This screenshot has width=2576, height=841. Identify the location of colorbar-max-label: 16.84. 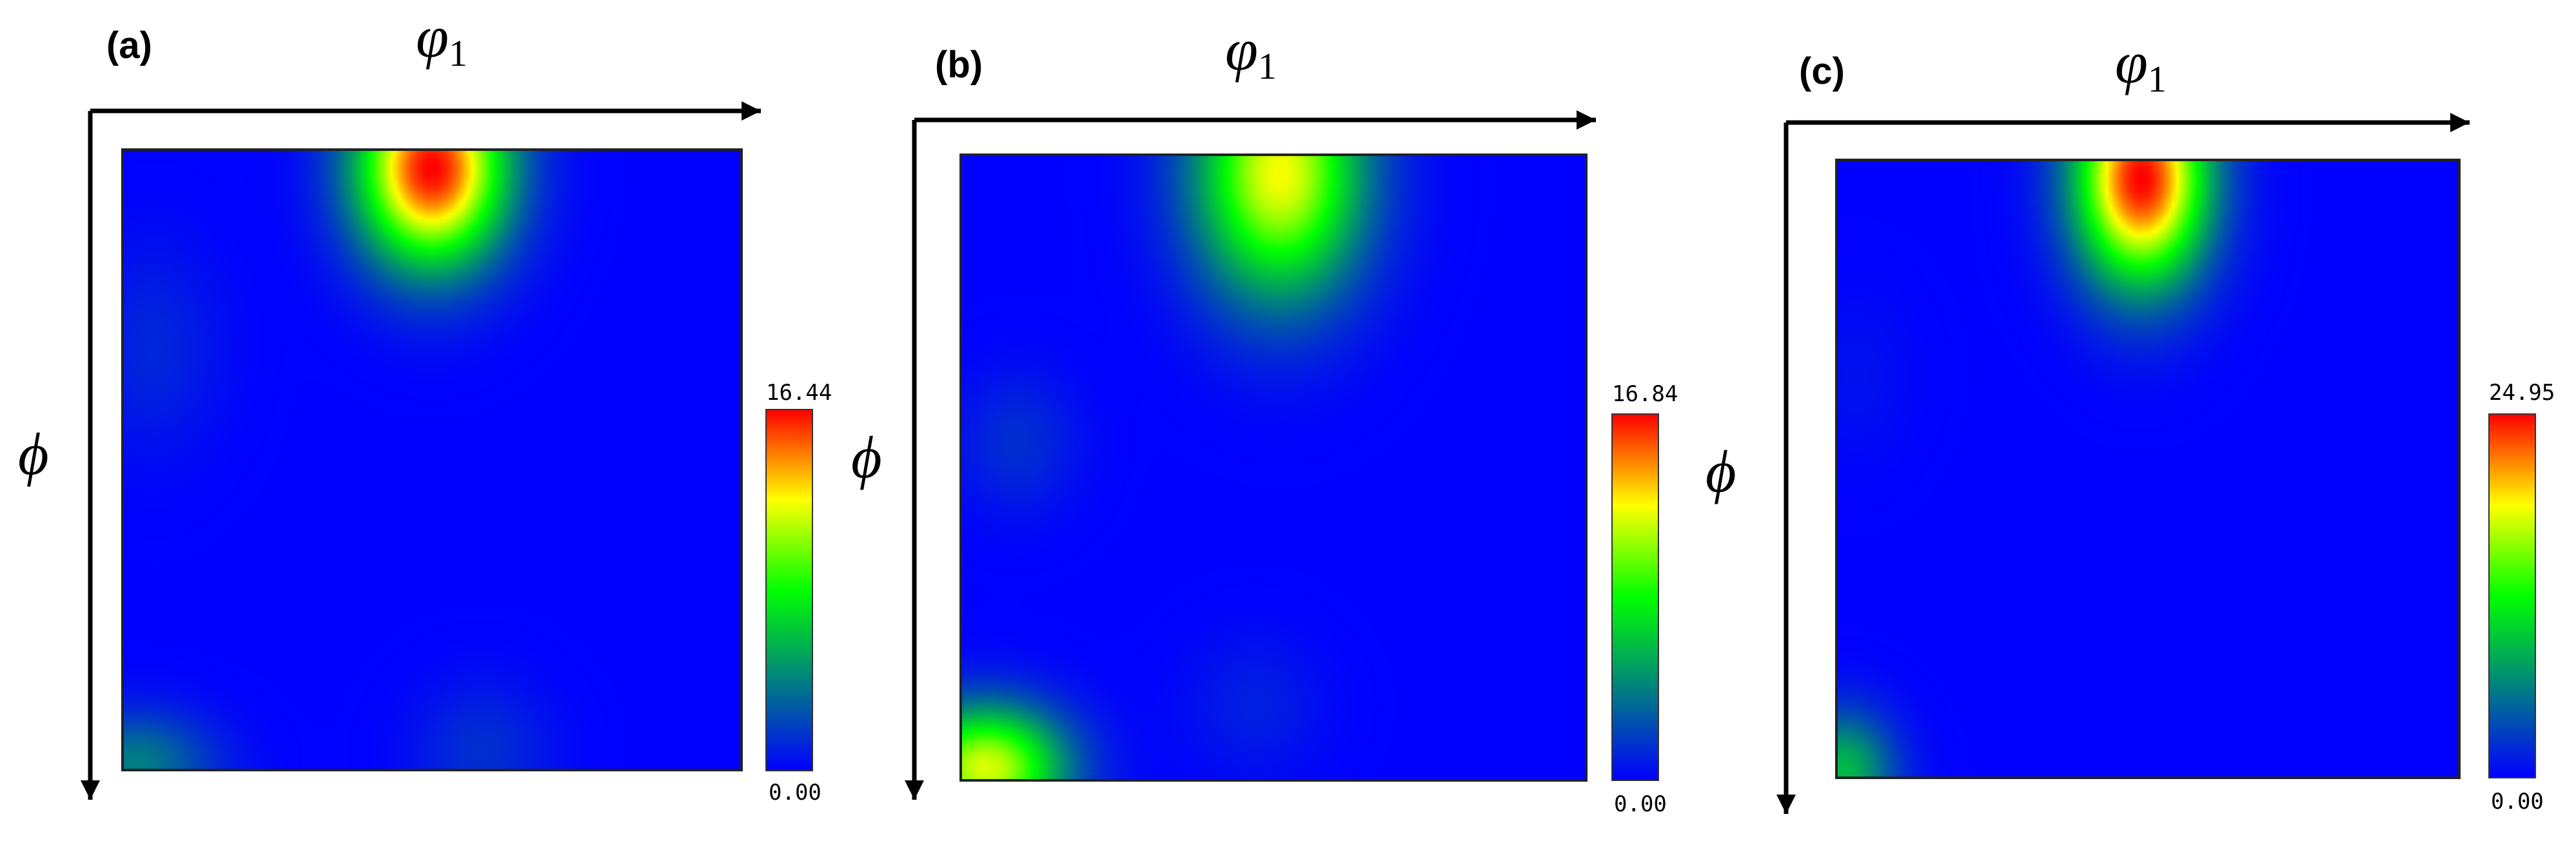
(1645, 394).